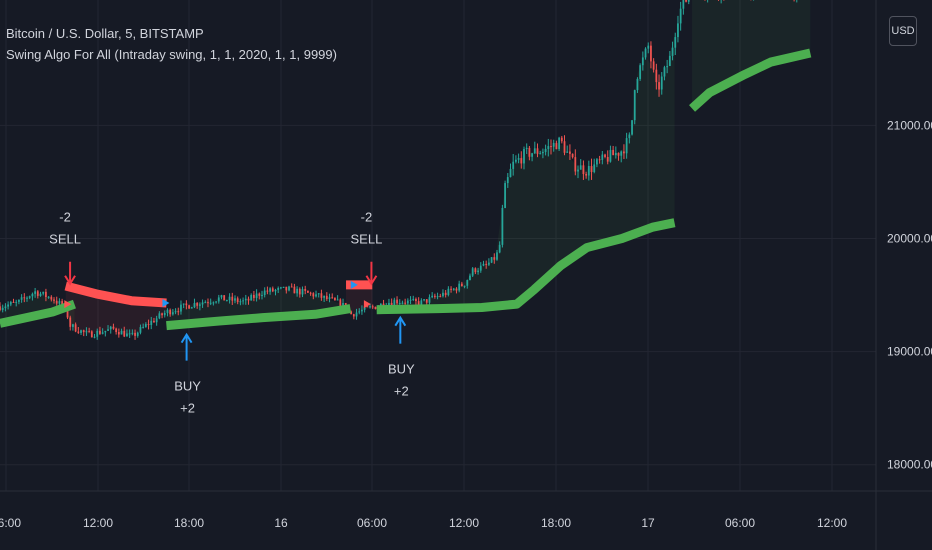  Describe the element at coordinates (115, 294) in the screenshot. I see `bear-trend-band` at that location.